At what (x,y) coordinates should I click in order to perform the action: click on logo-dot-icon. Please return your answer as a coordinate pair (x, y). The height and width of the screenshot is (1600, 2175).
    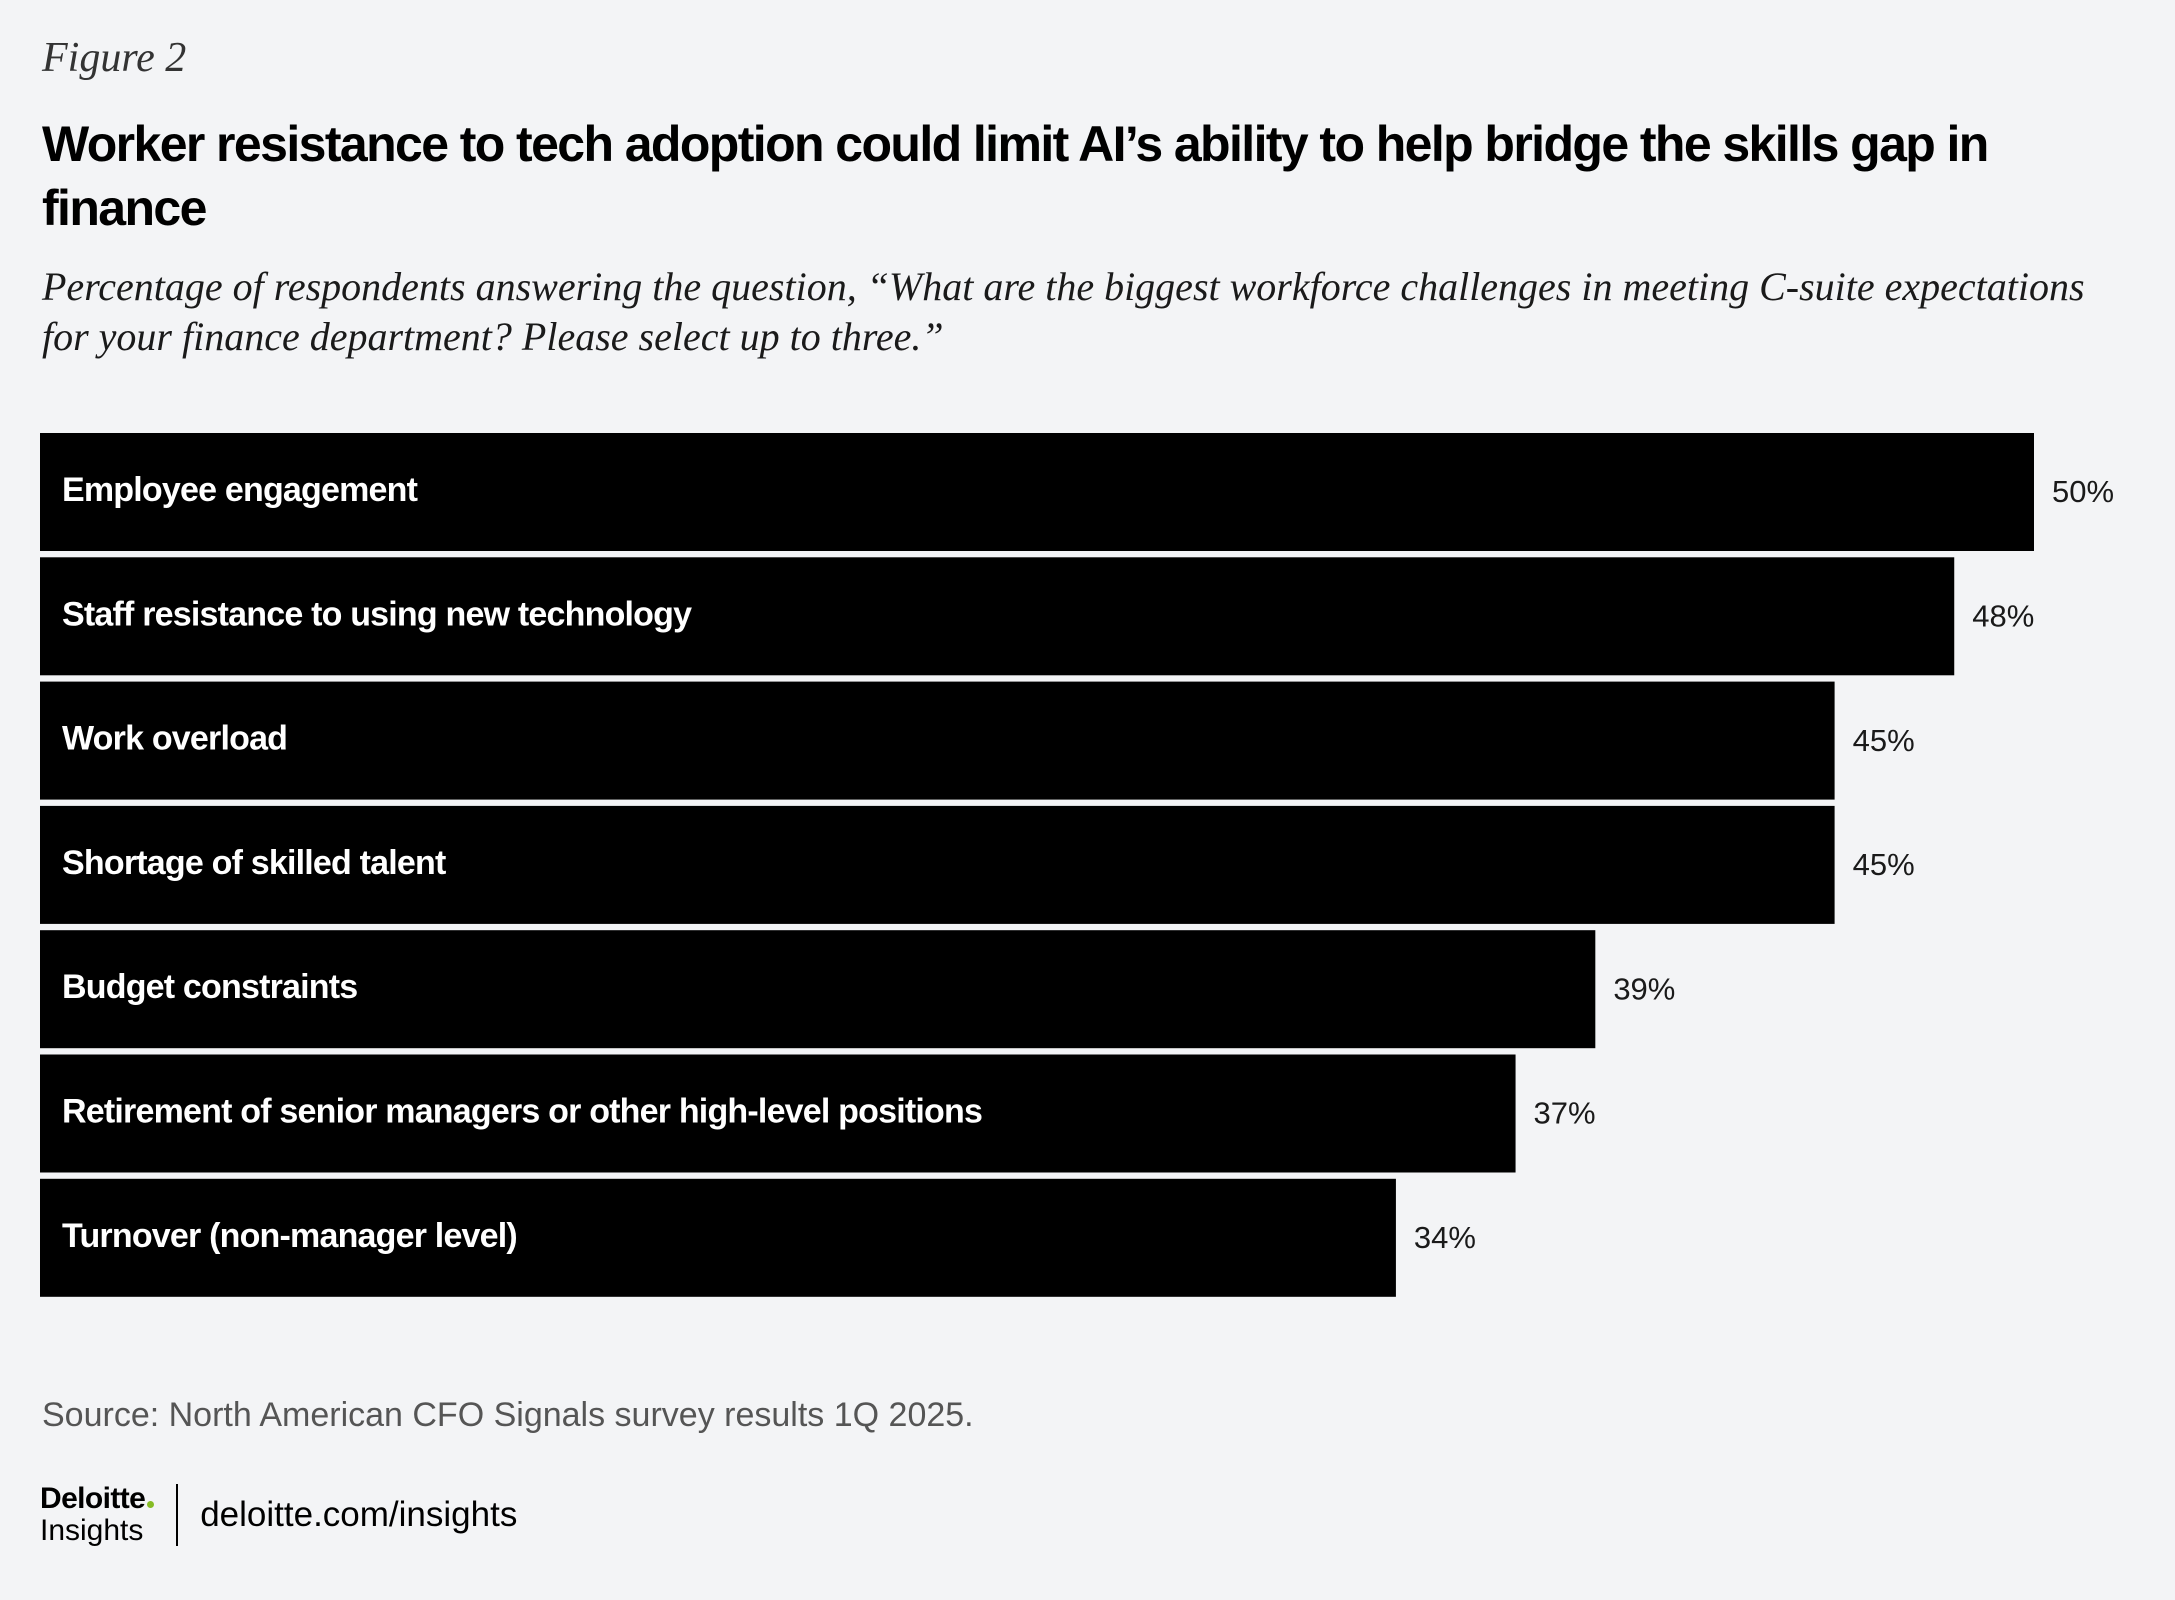
    Looking at the image, I should click on (151, 1504).